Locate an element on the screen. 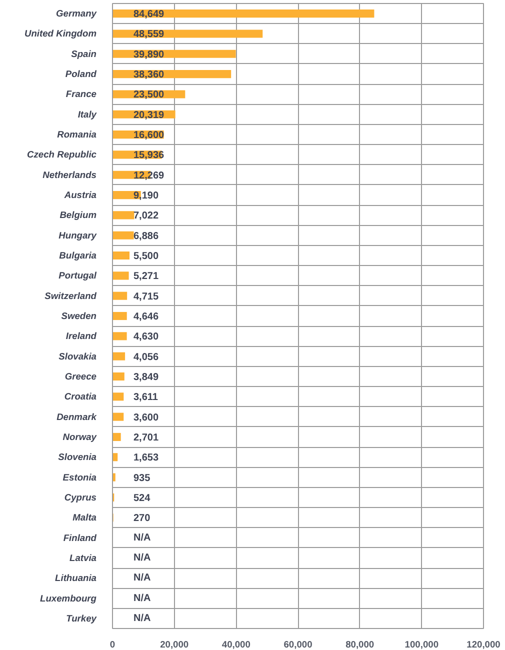  data-label: 1,653 is located at coordinates (146, 458).